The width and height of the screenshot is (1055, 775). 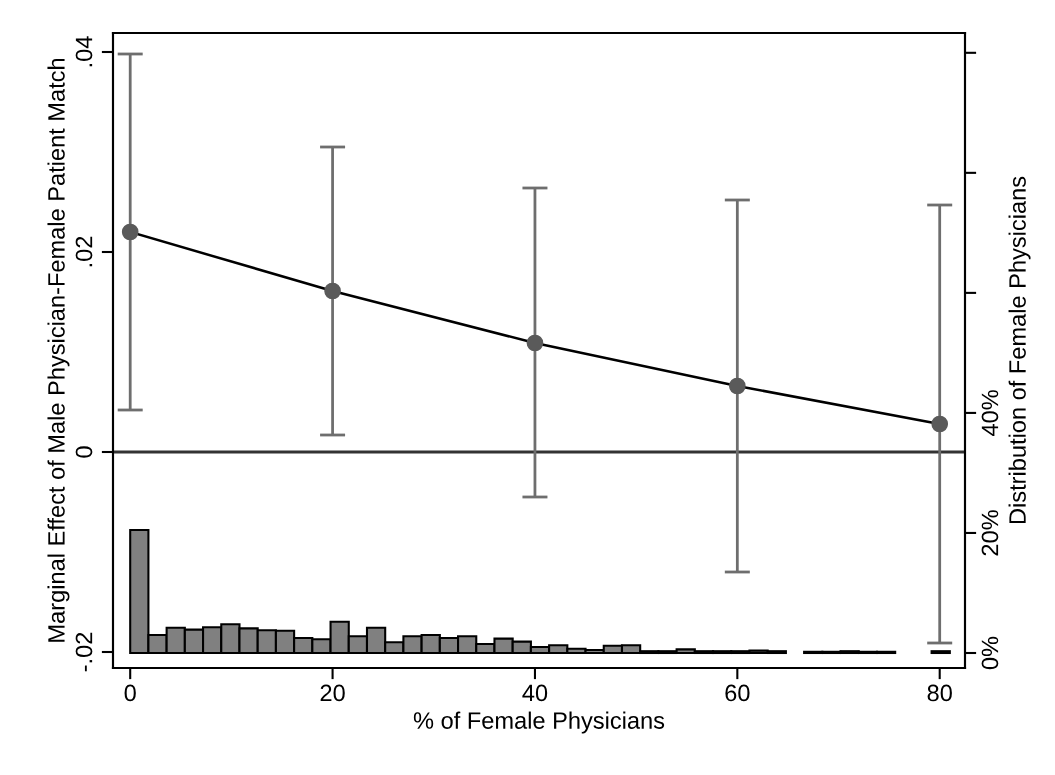 What do you see at coordinates (332, 693) in the screenshot?
I see `x-tick-label: 20` at bounding box center [332, 693].